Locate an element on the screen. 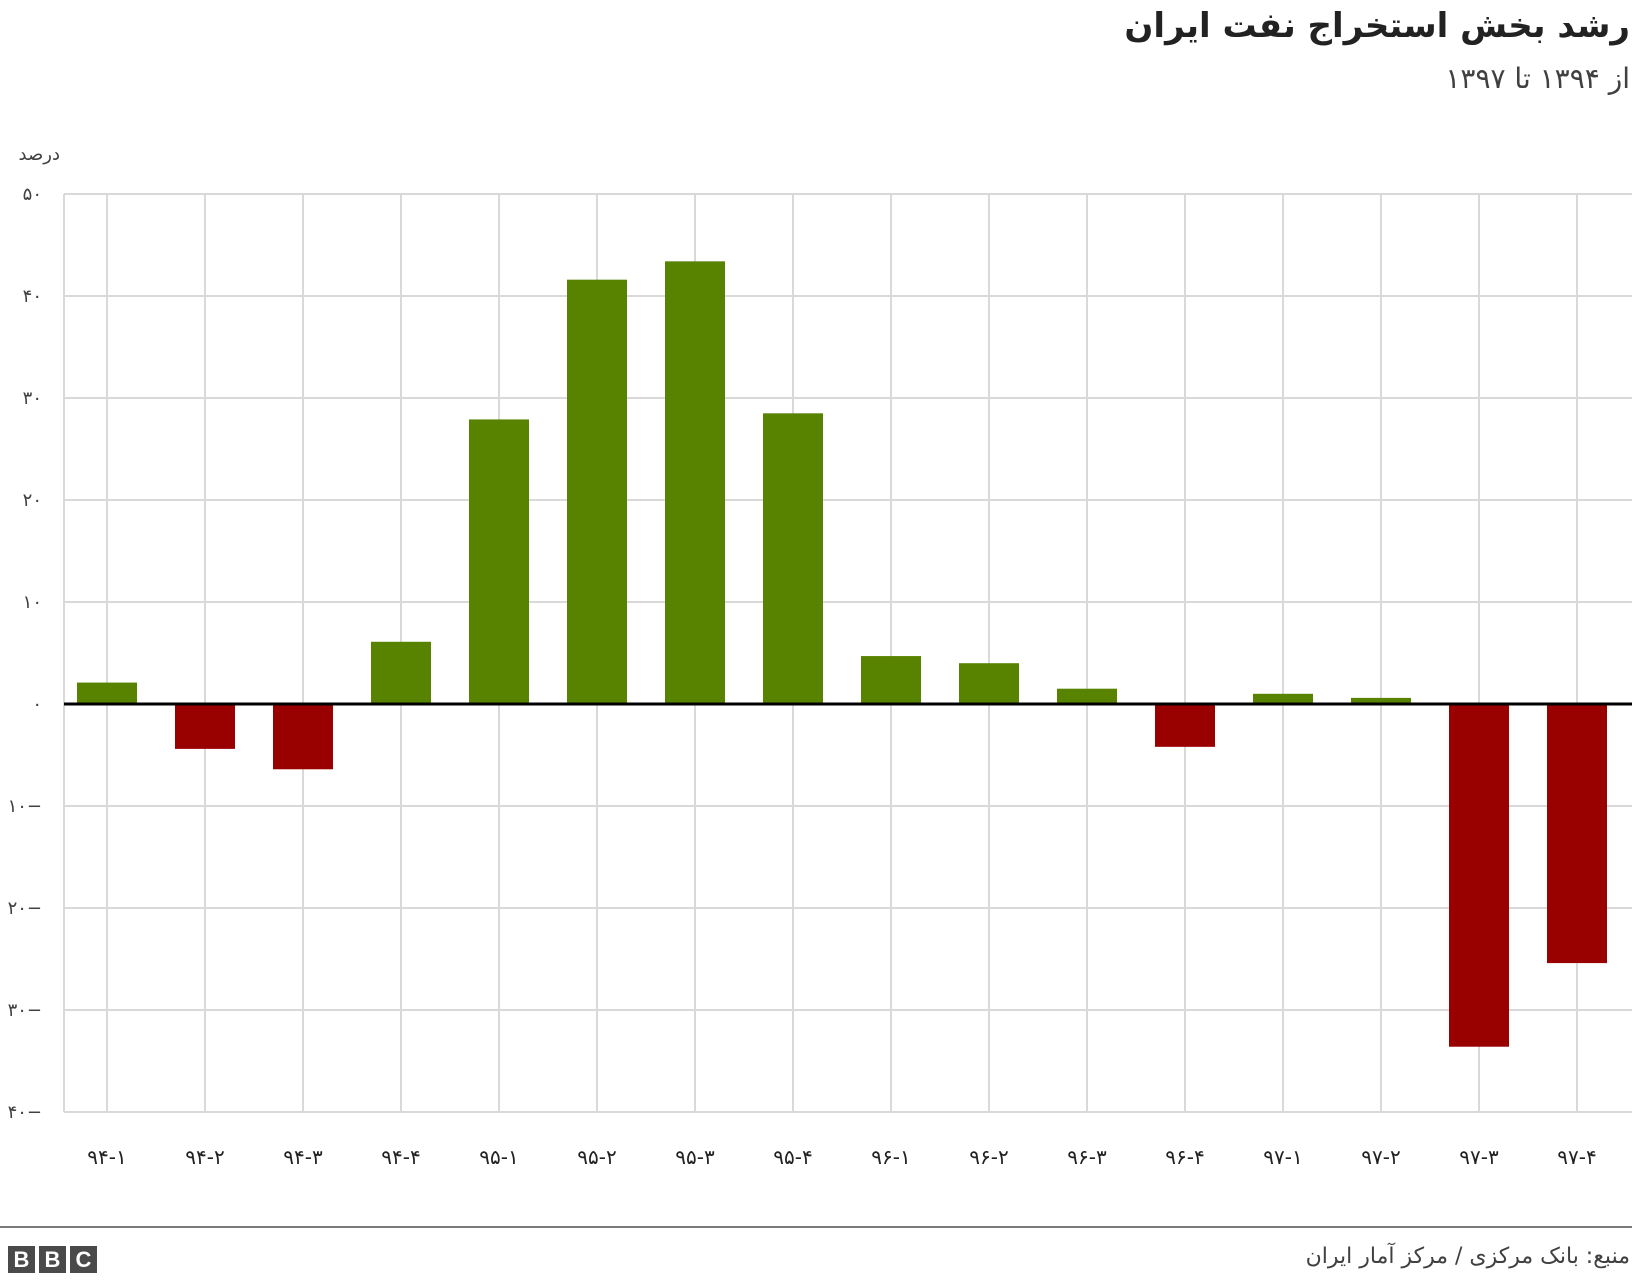  x-tick-label: ۹۵-۱ is located at coordinates (498, 1157).